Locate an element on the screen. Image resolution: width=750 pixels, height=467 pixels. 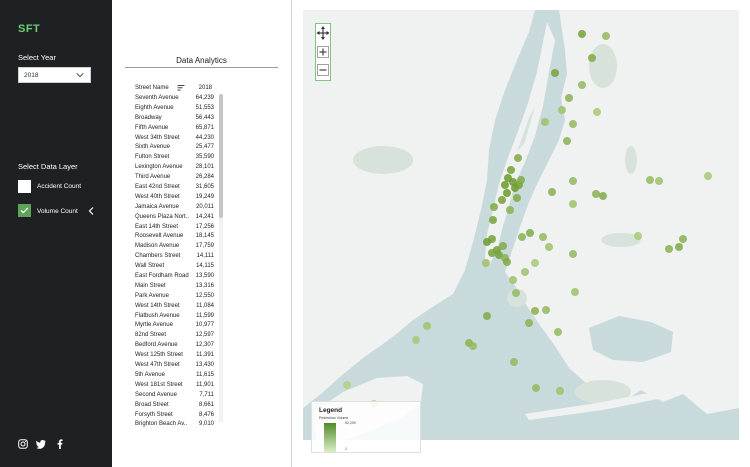
table-row: Jamaica Avenue 20,011 is located at coordinates (176, 208).